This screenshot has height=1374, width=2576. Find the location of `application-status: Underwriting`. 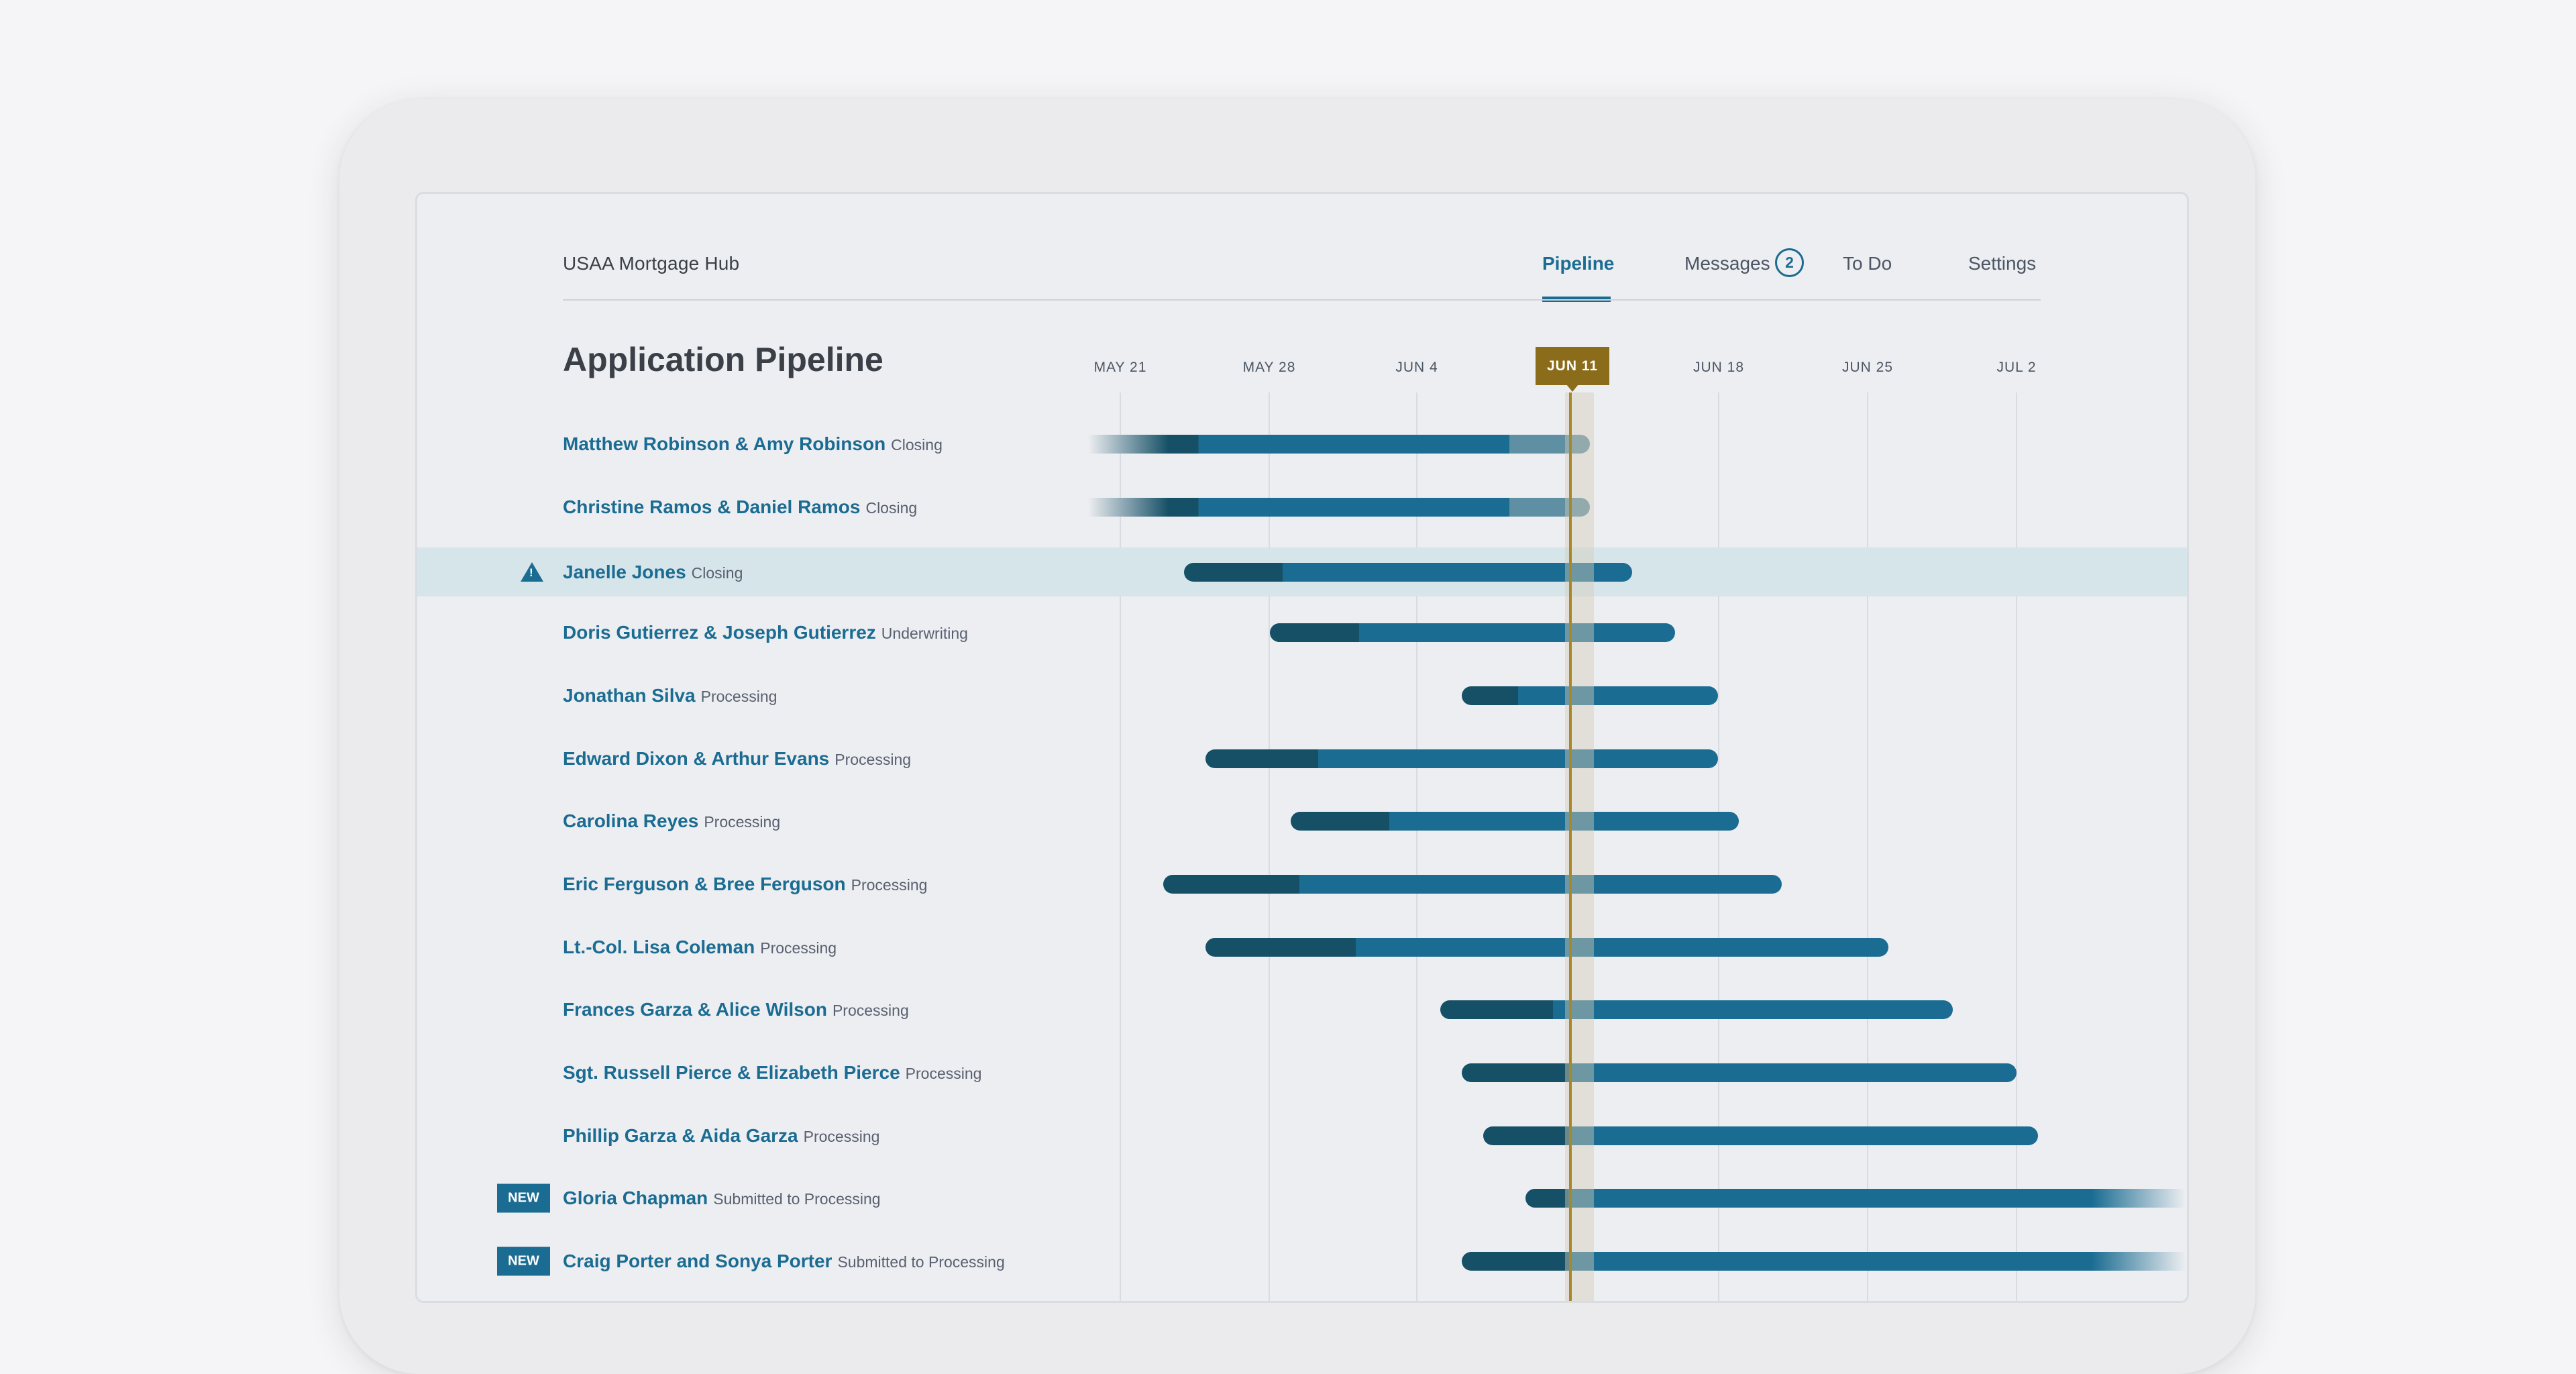

application-status: Underwriting is located at coordinates (924, 634).